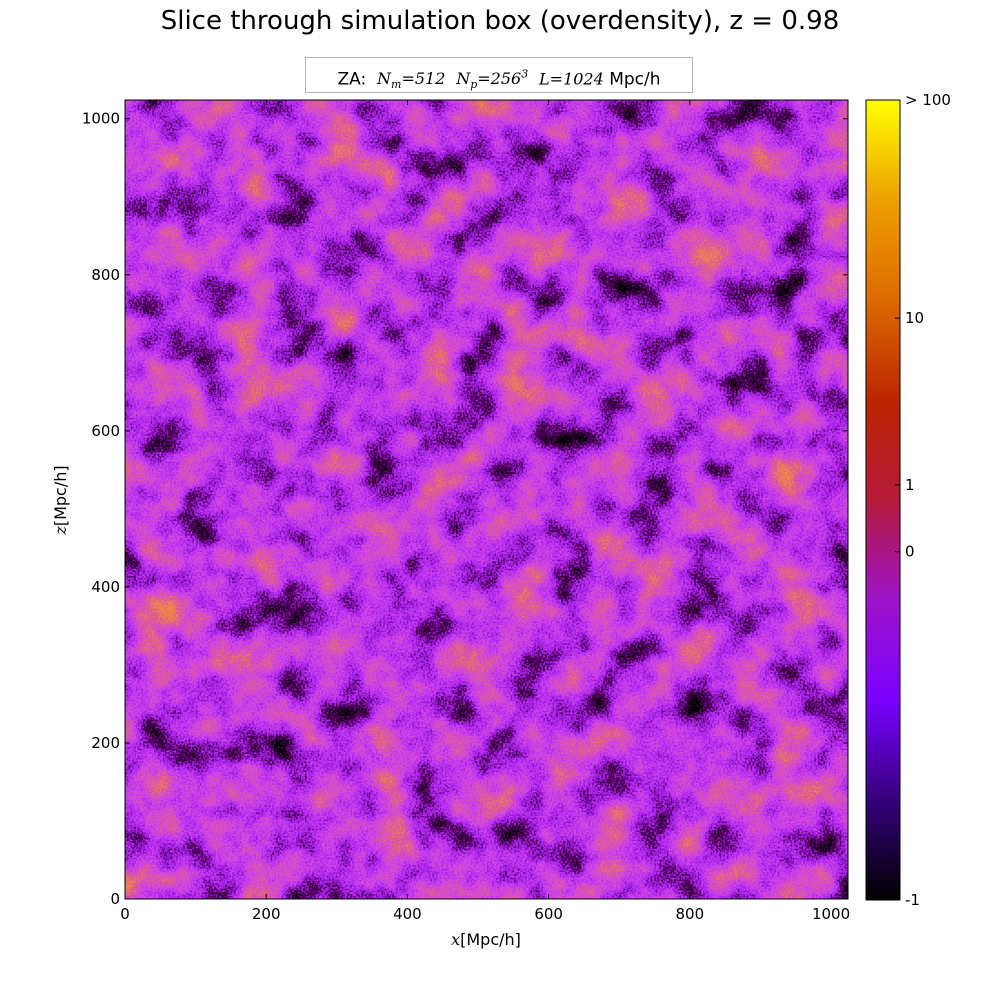 This screenshot has height=1000, width=1000. What do you see at coordinates (105, 743) in the screenshot?
I see `y-tick-label: 200` at bounding box center [105, 743].